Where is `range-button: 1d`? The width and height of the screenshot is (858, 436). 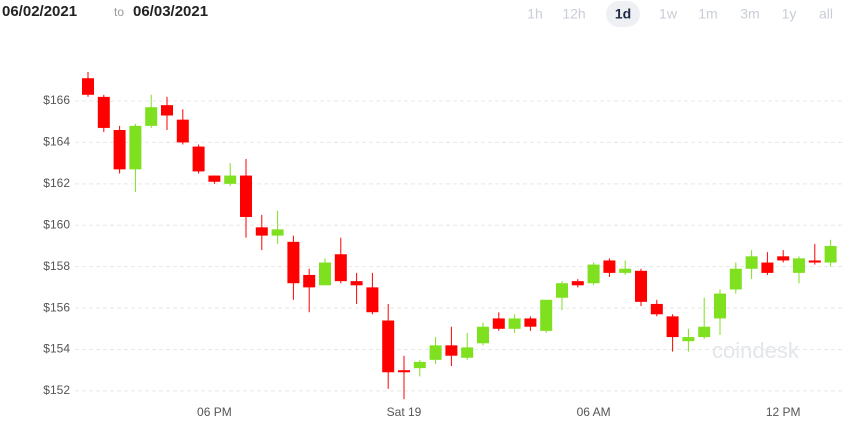
range-button: 1d is located at coordinates (623, 14).